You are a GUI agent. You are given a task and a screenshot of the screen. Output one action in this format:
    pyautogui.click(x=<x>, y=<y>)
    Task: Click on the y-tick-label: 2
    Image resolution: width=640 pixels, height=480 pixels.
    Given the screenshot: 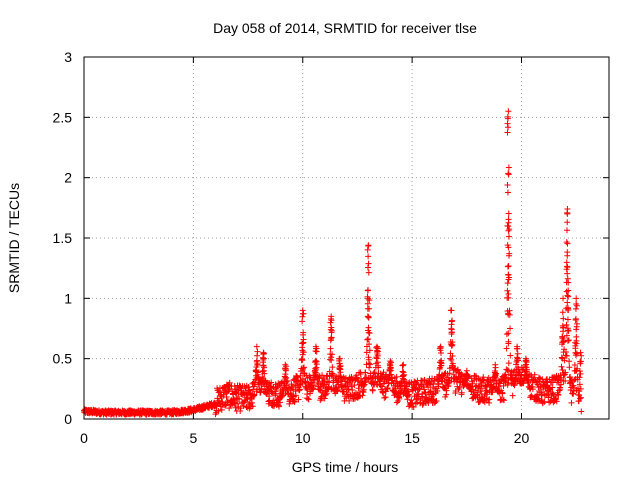 What is the action you would take?
    pyautogui.click(x=68, y=178)
    